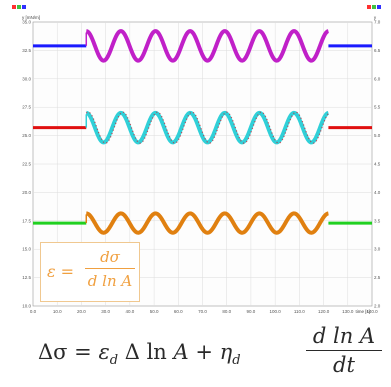  I want to click on viscoelastic-formula: Δσ = εd Δ ln A + ηd d ln A dt, so click(210, 354).